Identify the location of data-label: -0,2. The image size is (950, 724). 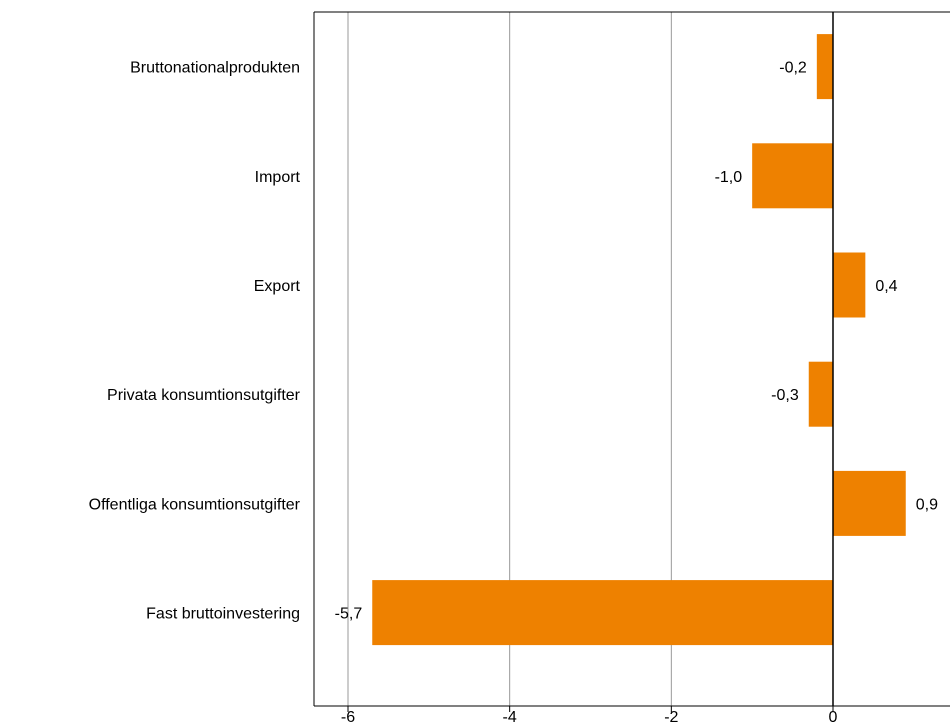
(793, 68).